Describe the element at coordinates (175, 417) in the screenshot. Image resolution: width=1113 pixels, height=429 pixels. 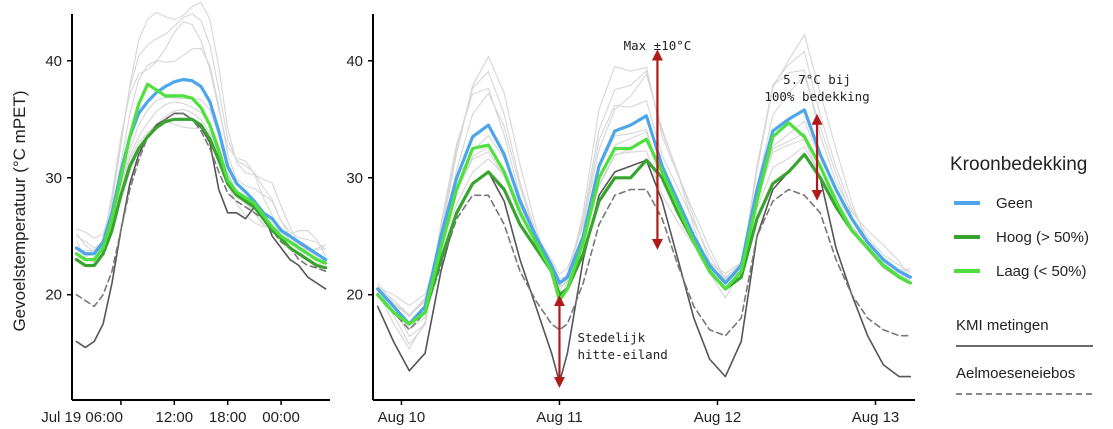
I see `x-tick-label: 12:00` at that location.